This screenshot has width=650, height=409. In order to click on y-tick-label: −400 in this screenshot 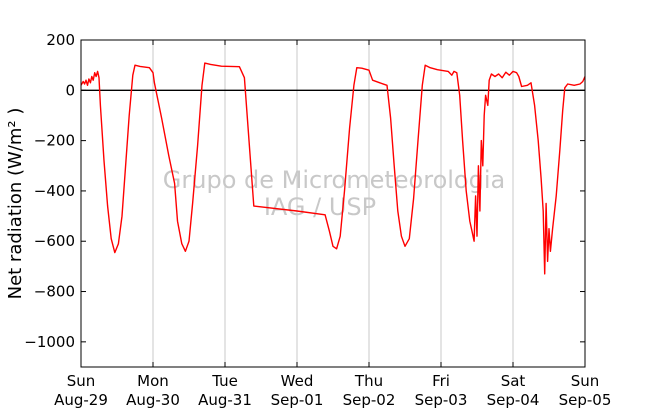, I will do `click(54, 191)`.